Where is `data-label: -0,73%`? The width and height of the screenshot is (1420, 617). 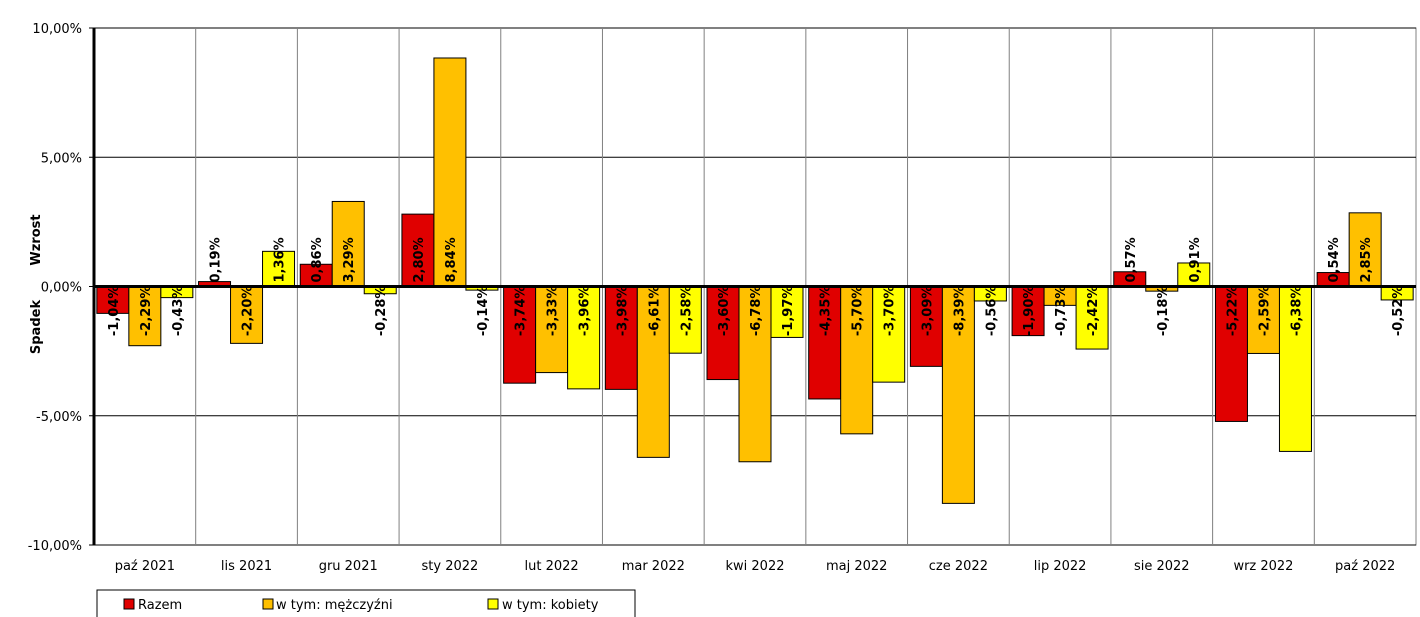
data-label: -0,73% is located at coordinates (1061, 311).